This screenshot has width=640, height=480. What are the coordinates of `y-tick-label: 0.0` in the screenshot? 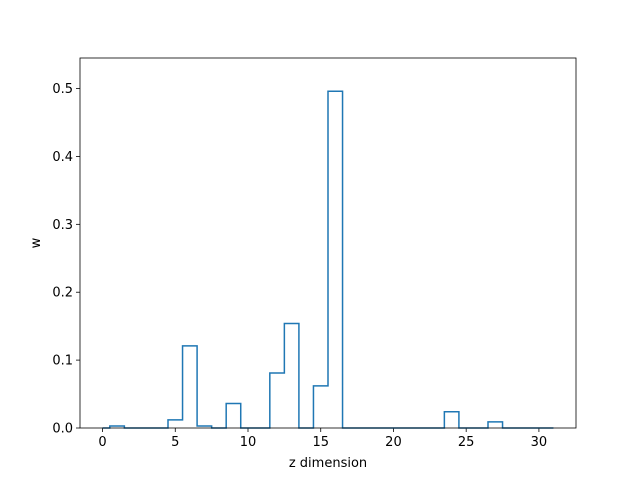 It's located at (62, 429).